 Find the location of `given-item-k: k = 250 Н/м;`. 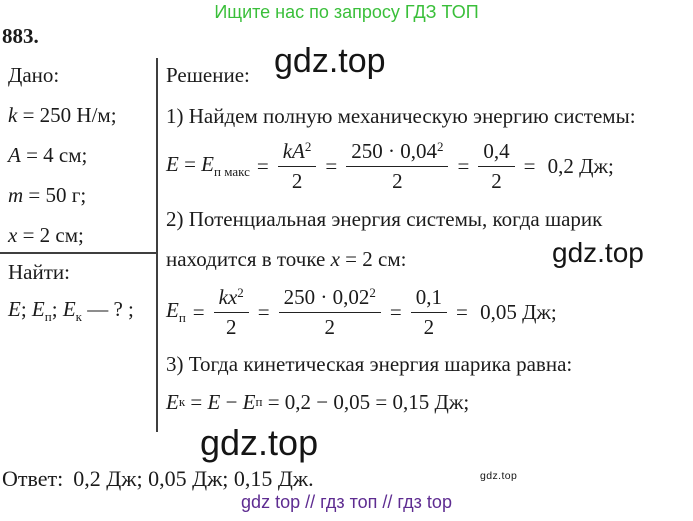

given-item-k: k = 250 Н/м; is located at coordinates (62, 115).